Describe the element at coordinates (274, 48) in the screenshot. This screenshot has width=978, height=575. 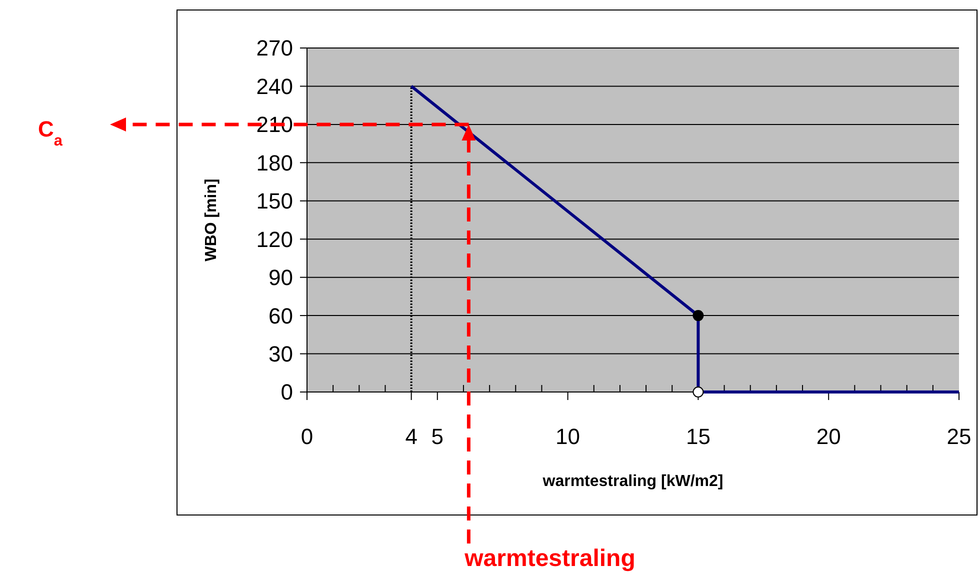
I see `y-tick-label: 270` at that location.